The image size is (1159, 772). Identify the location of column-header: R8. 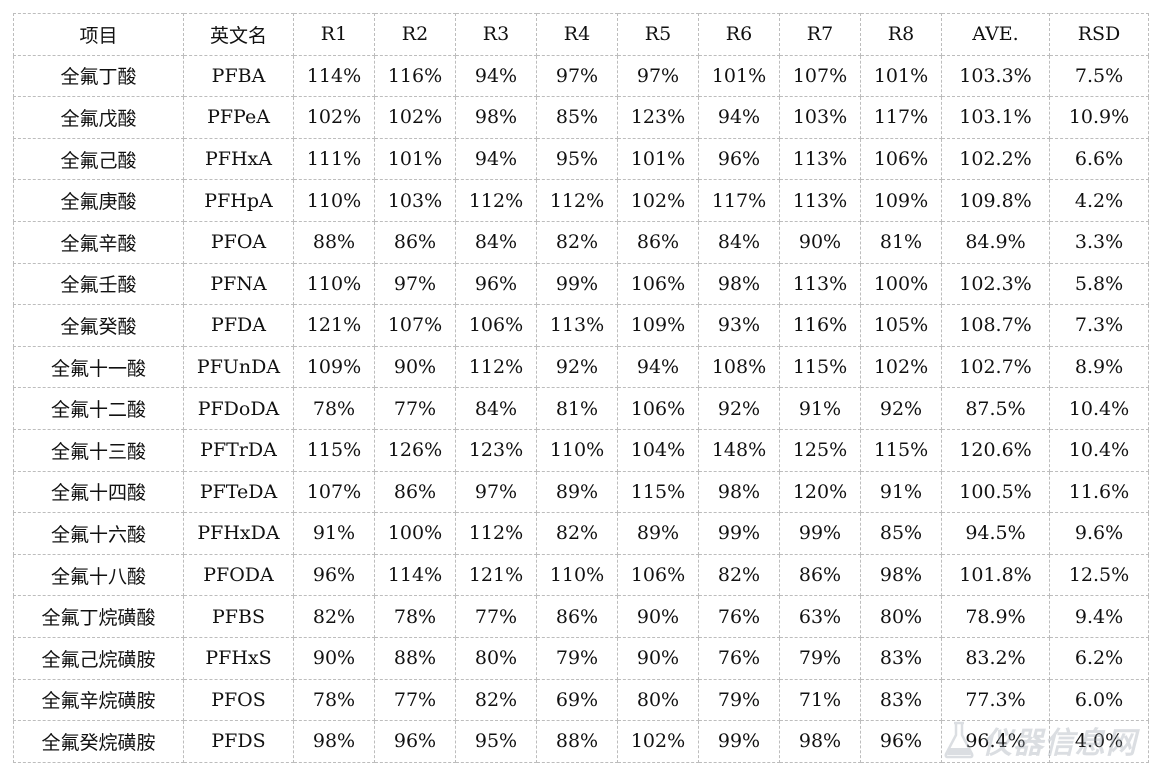
(901, 34).